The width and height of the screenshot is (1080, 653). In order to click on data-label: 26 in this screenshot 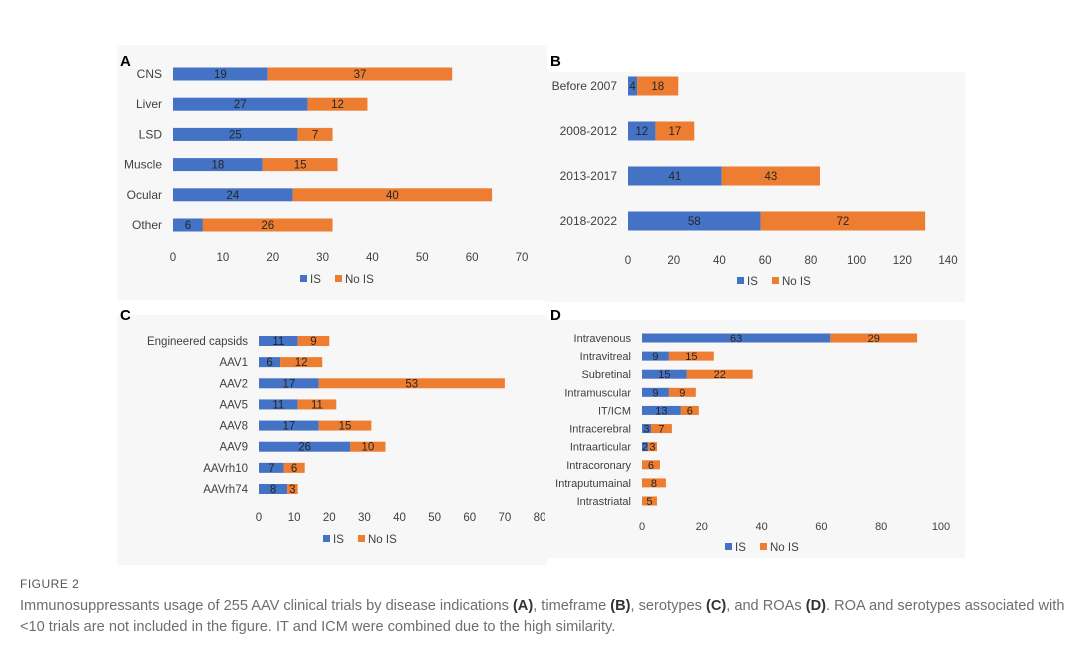, I will do `click(304, 448)`.